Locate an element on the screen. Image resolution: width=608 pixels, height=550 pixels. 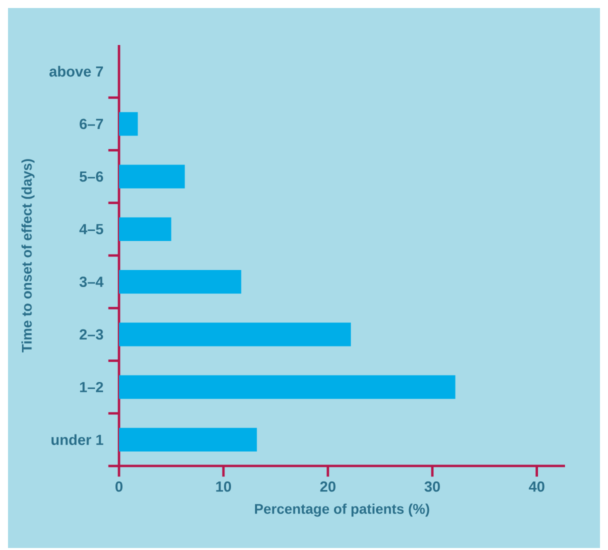
y-tick-label: above 7 is located at coordinates (76, 71).